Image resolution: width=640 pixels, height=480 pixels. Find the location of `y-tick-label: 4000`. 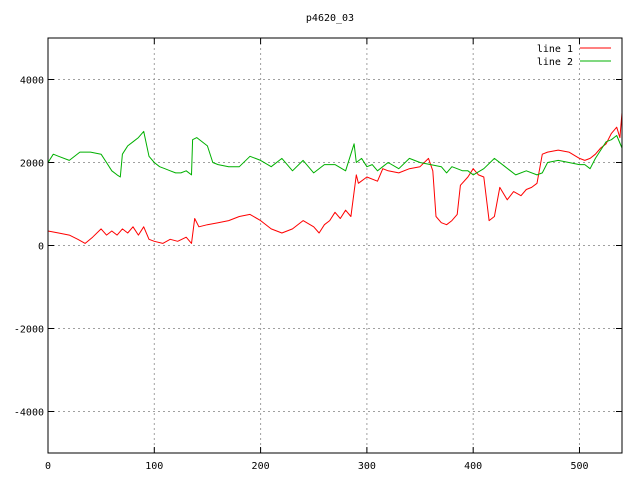

y-tick-label: 4000 is located at coordinates (32, 81).